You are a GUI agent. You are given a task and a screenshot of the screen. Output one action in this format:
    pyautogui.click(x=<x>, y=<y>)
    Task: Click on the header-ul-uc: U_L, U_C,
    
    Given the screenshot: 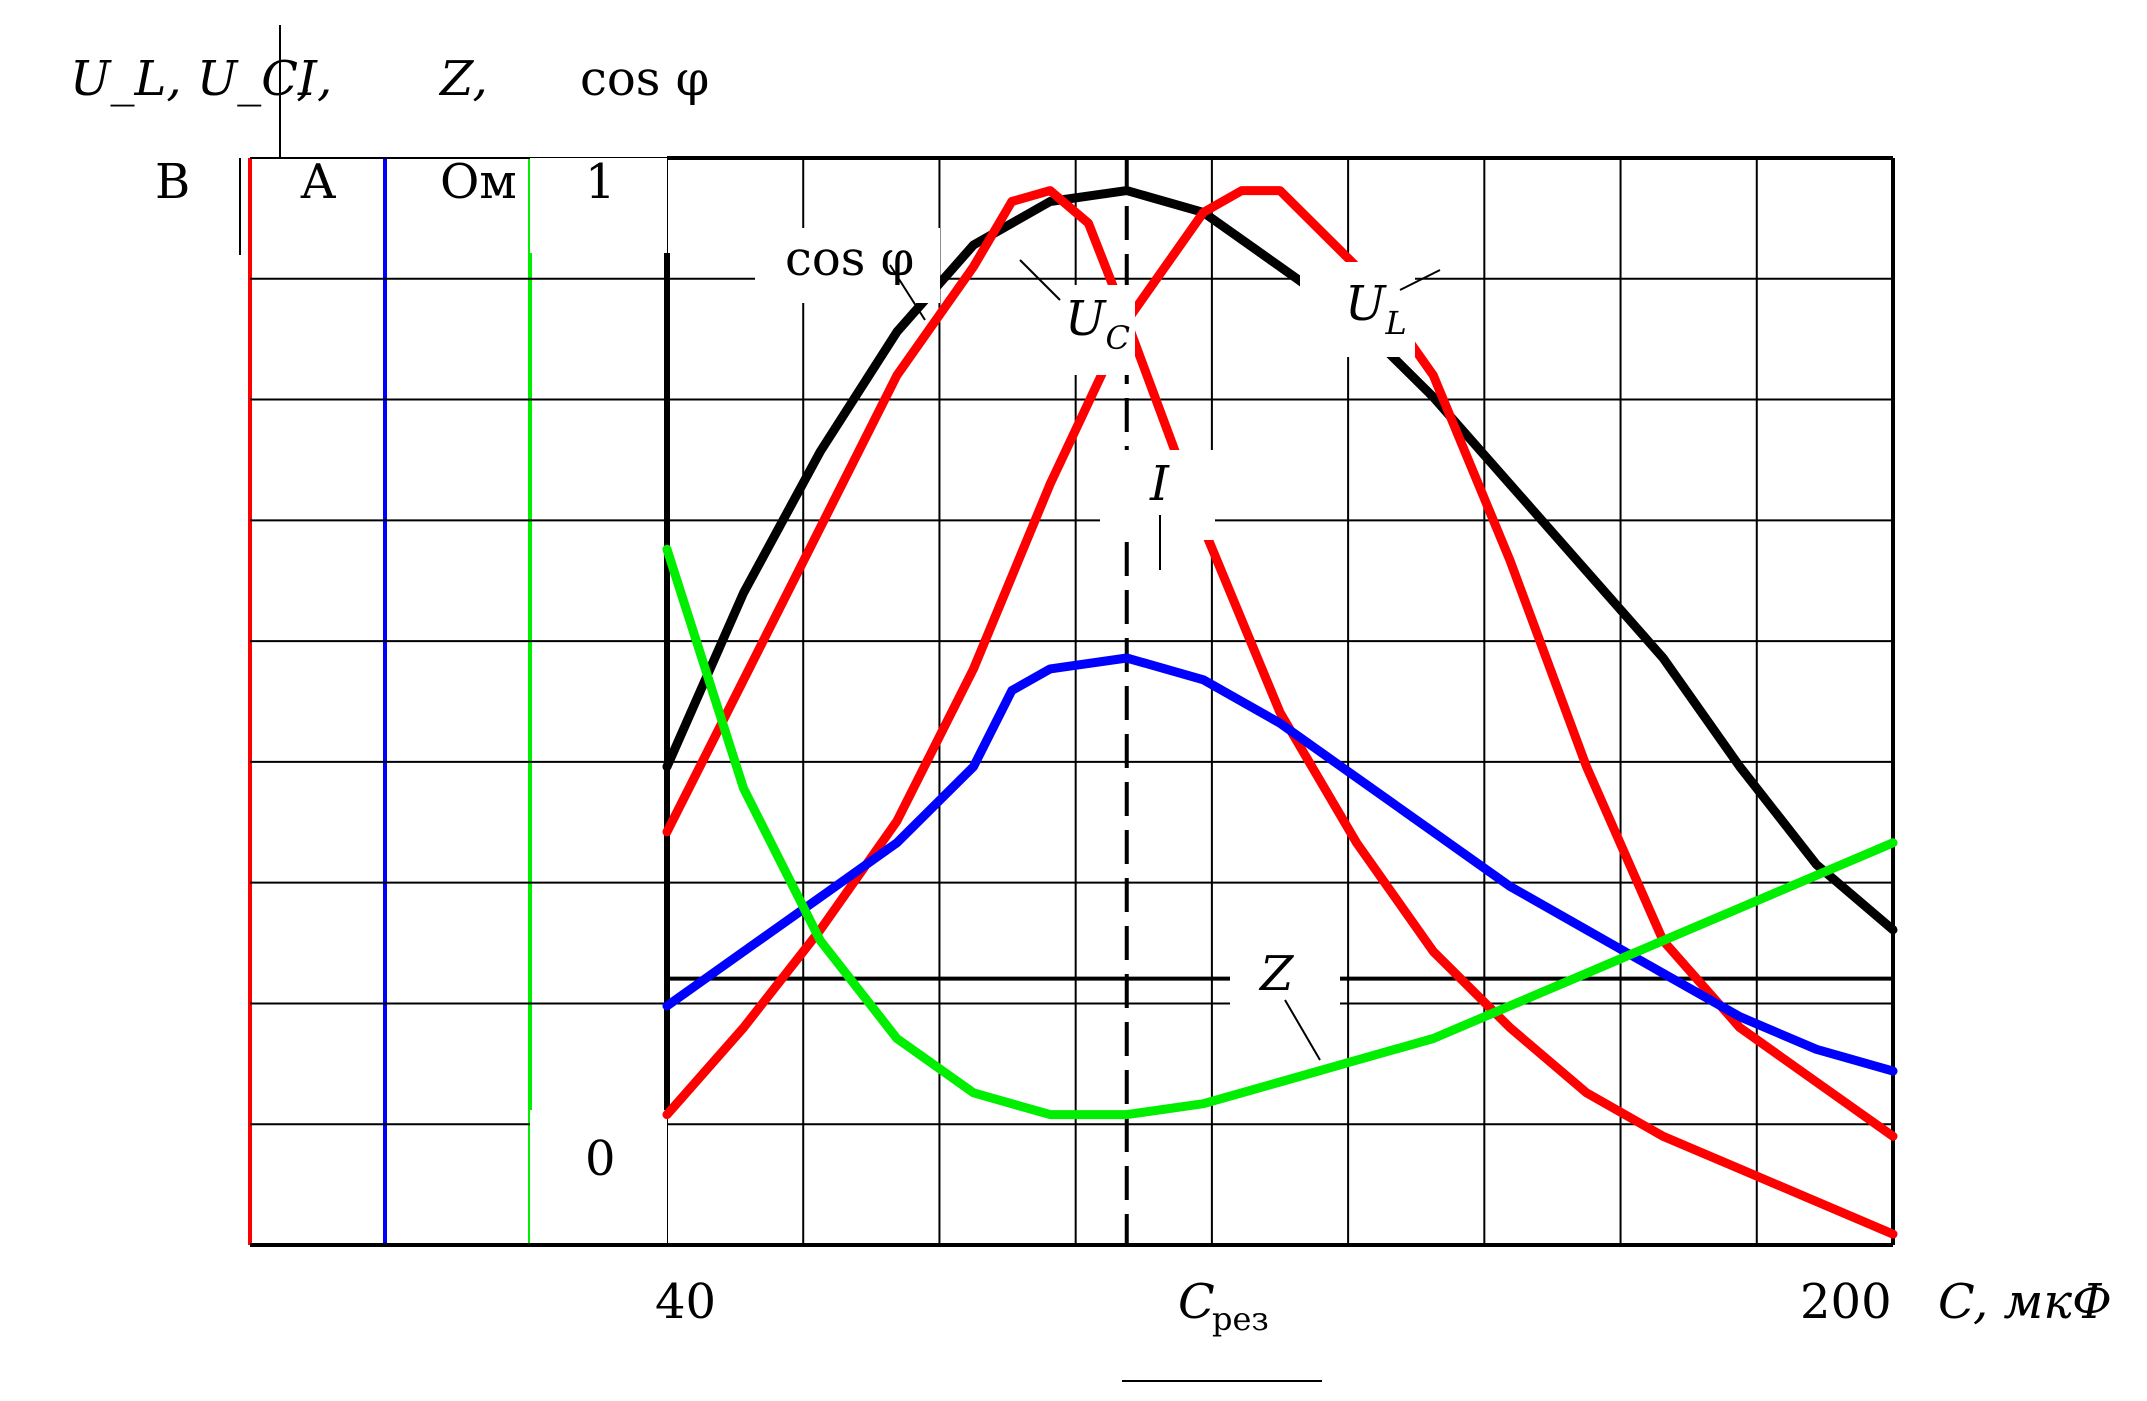 What is the action you would take?
    pyautogui.click(x=191, y=79)
    